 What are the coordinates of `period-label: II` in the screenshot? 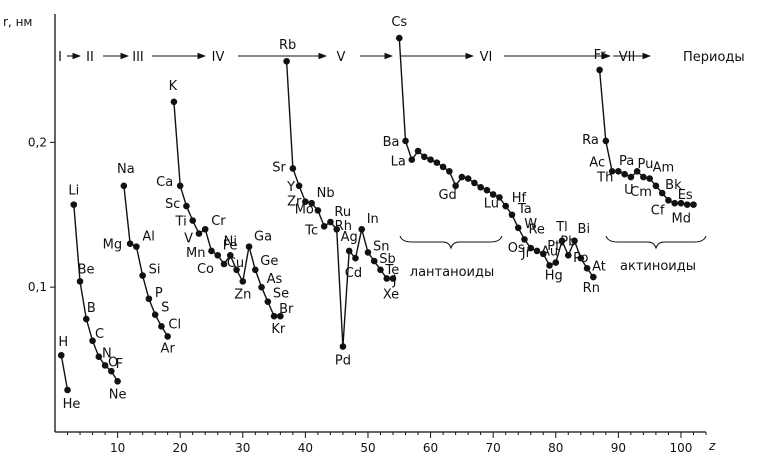 It's located at (90, 57).